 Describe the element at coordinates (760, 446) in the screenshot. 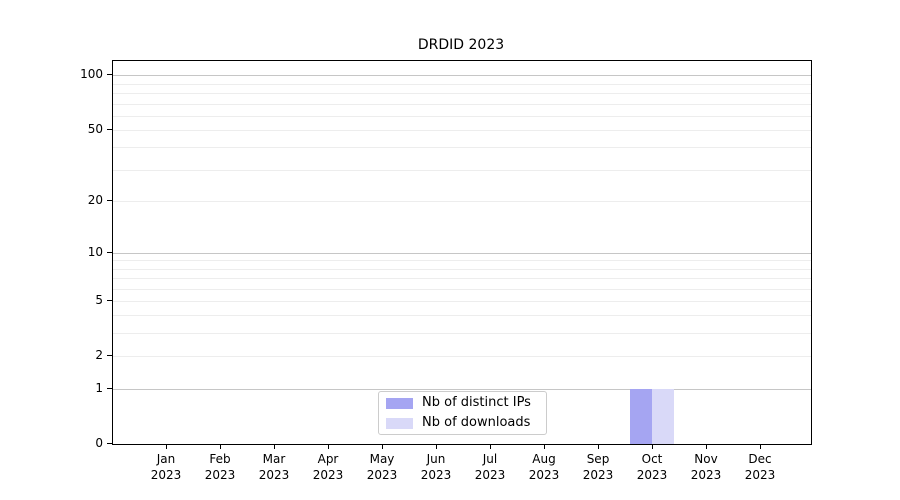

I see `x-tick-mark-Dec-2023` at that location.